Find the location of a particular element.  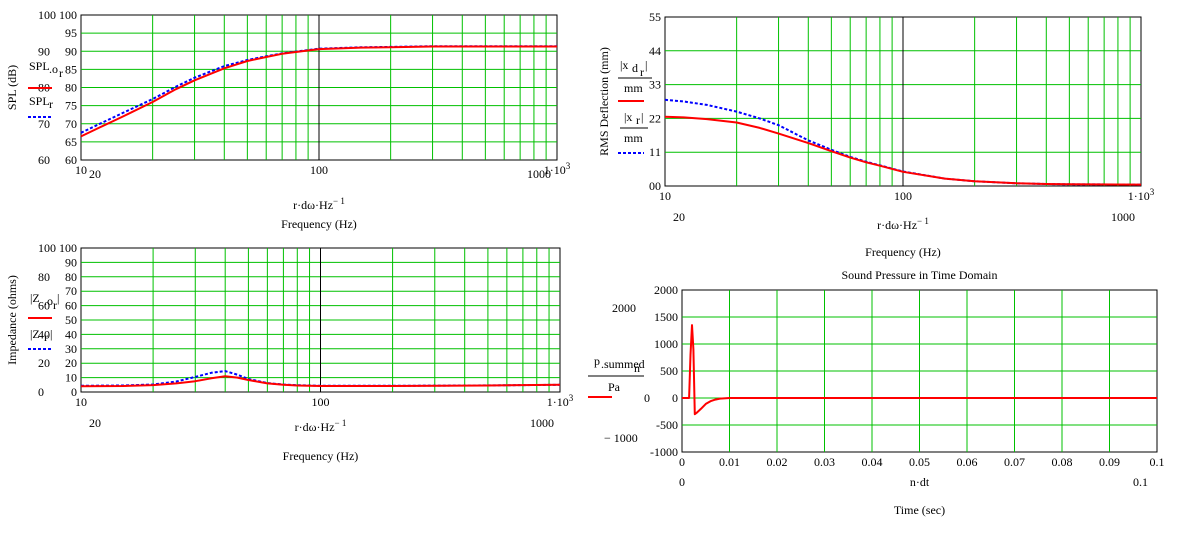

x-tick-label: 0.01 is located at coordinates (729, 462).